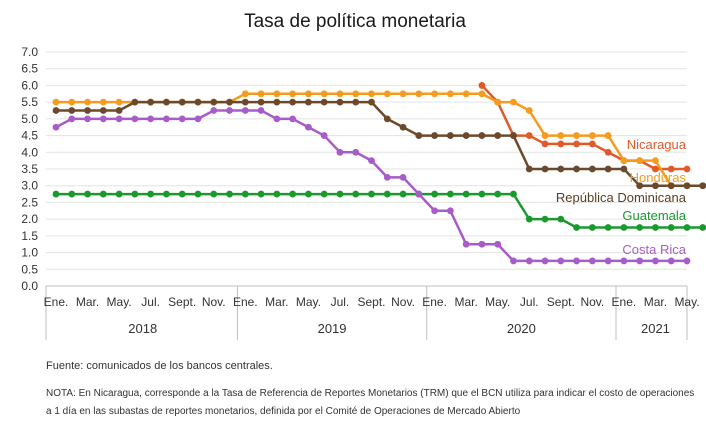  I want to click on series-label: Guatemala, so click(654, 215).